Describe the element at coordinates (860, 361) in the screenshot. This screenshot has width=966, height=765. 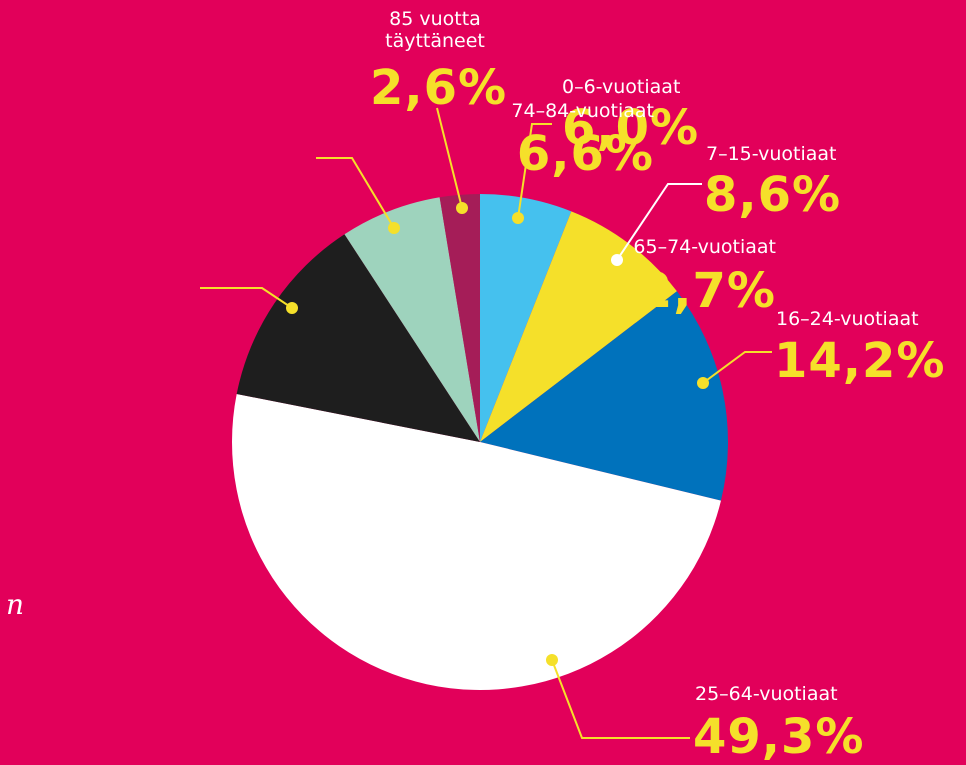
I see `value-label: 14,2%` at that location.